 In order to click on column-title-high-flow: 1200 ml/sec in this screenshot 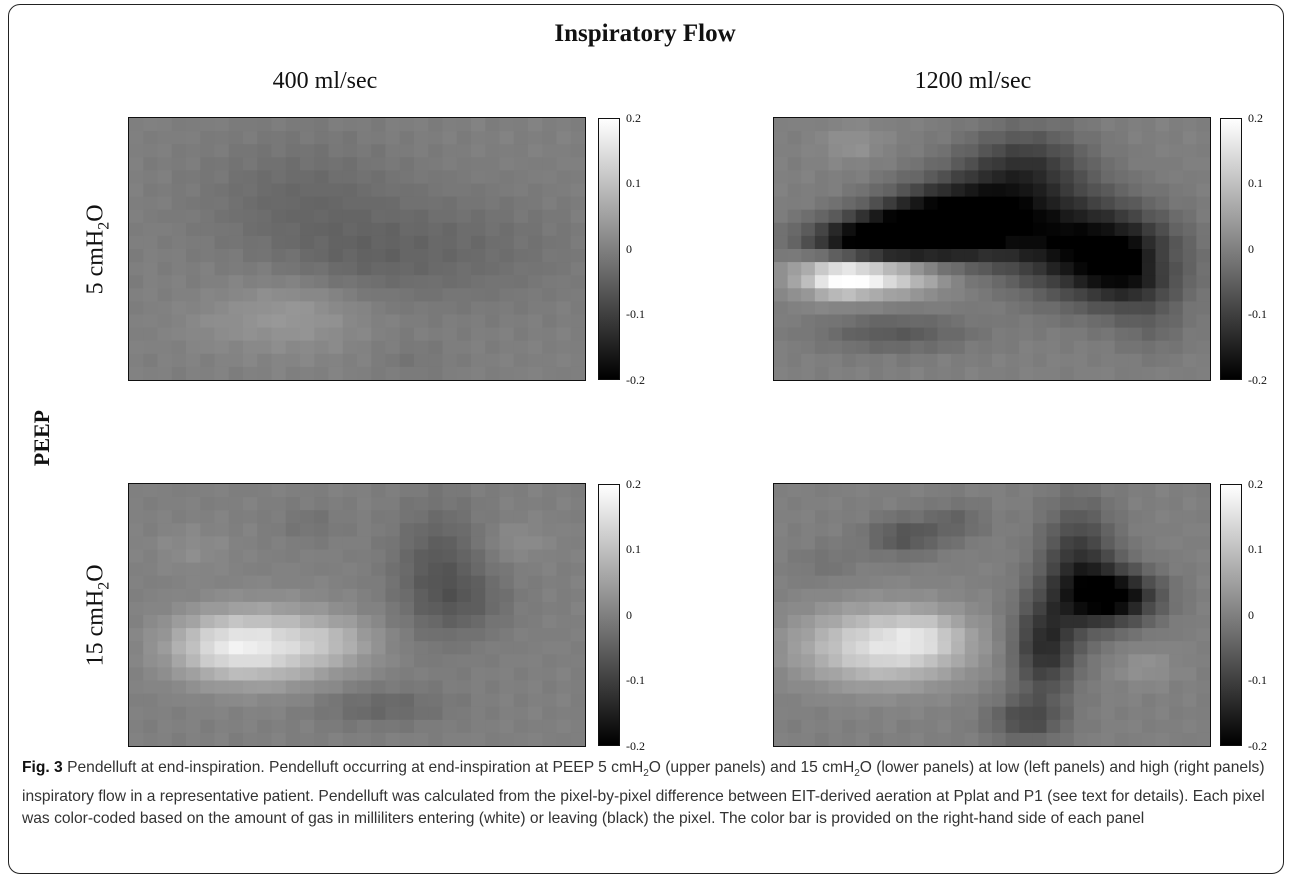, I will do `click(973, 81)`.